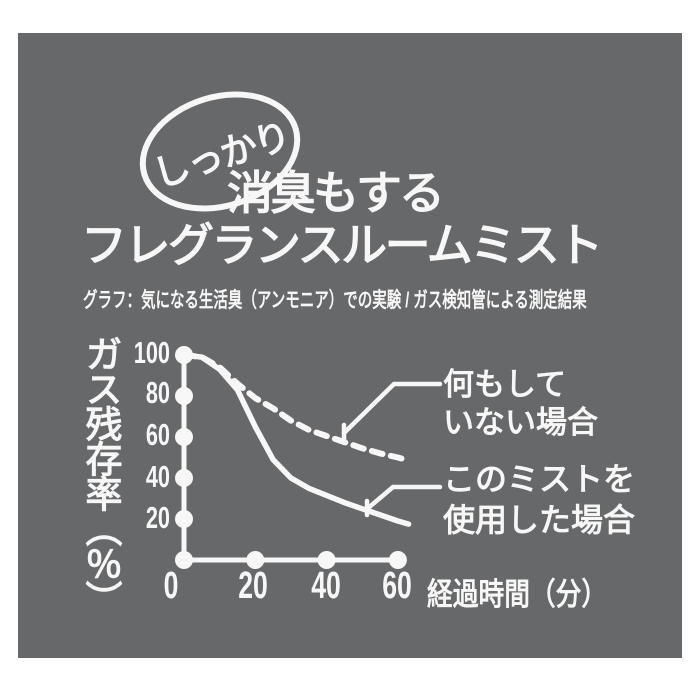  Describe the element at coordinates (539, 479) in the screenshot. I see `annotation-mist-line1: このミストを` at that location.